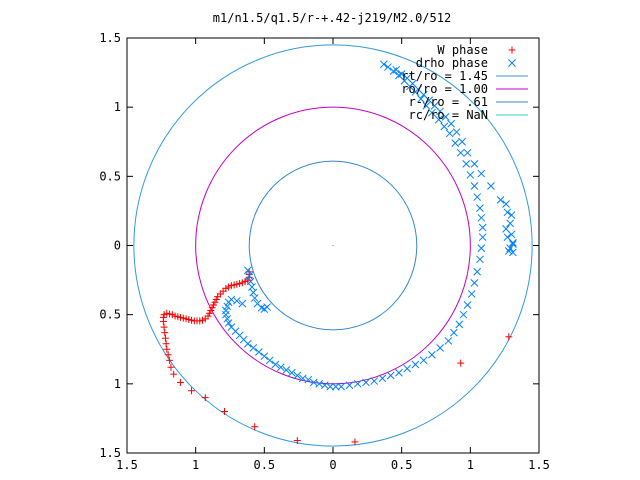 Image resolution: width=640 pixels, height=480 pixels. I want to click on y-tick-label: 0, so click(117, 246).